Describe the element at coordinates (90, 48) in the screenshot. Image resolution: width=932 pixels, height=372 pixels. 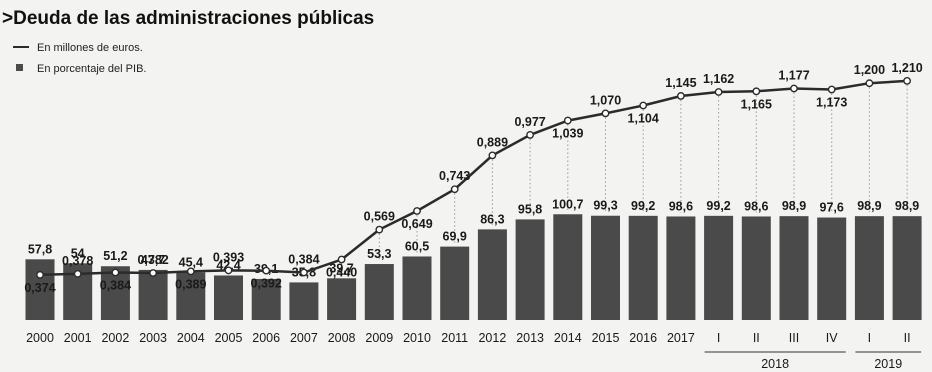
I see `legend-line-label: En millones de euros.` at that location.